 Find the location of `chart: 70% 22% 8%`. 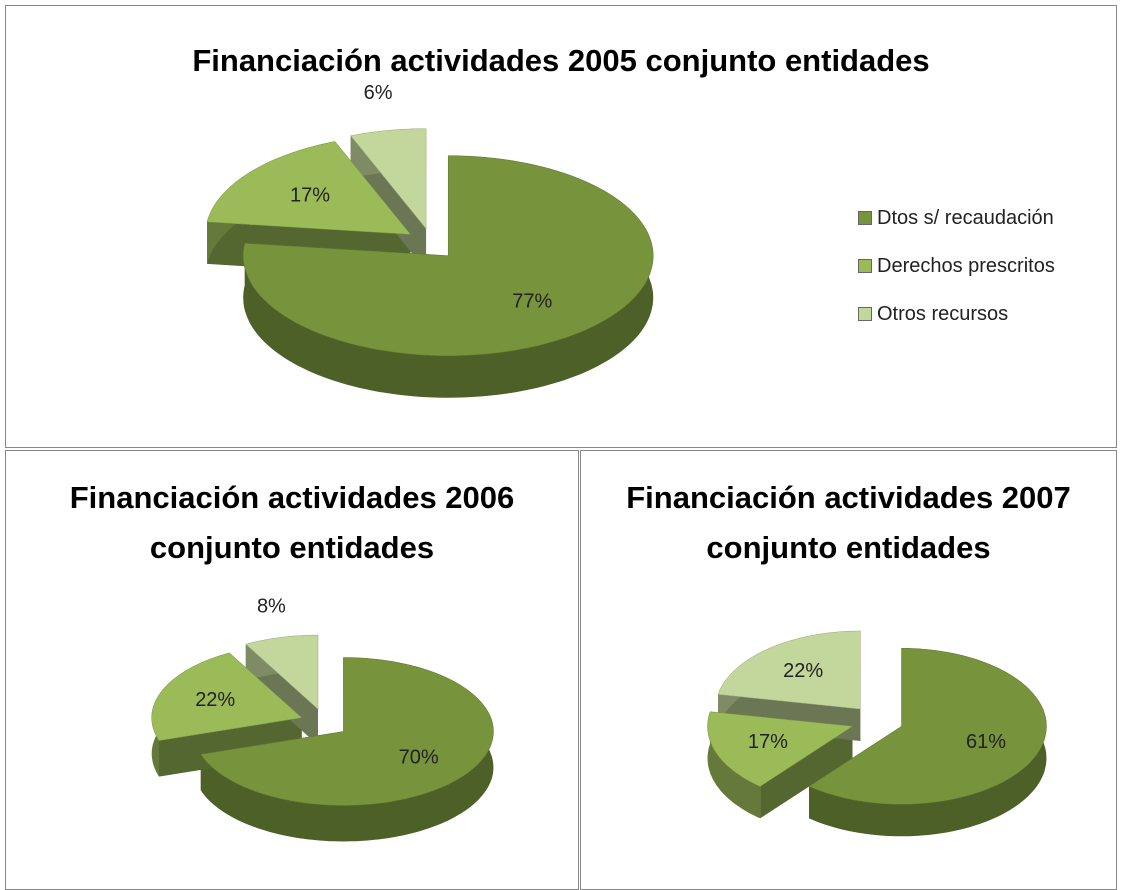

chart: 70% 22% 8% is located at coordinates (322, 719).